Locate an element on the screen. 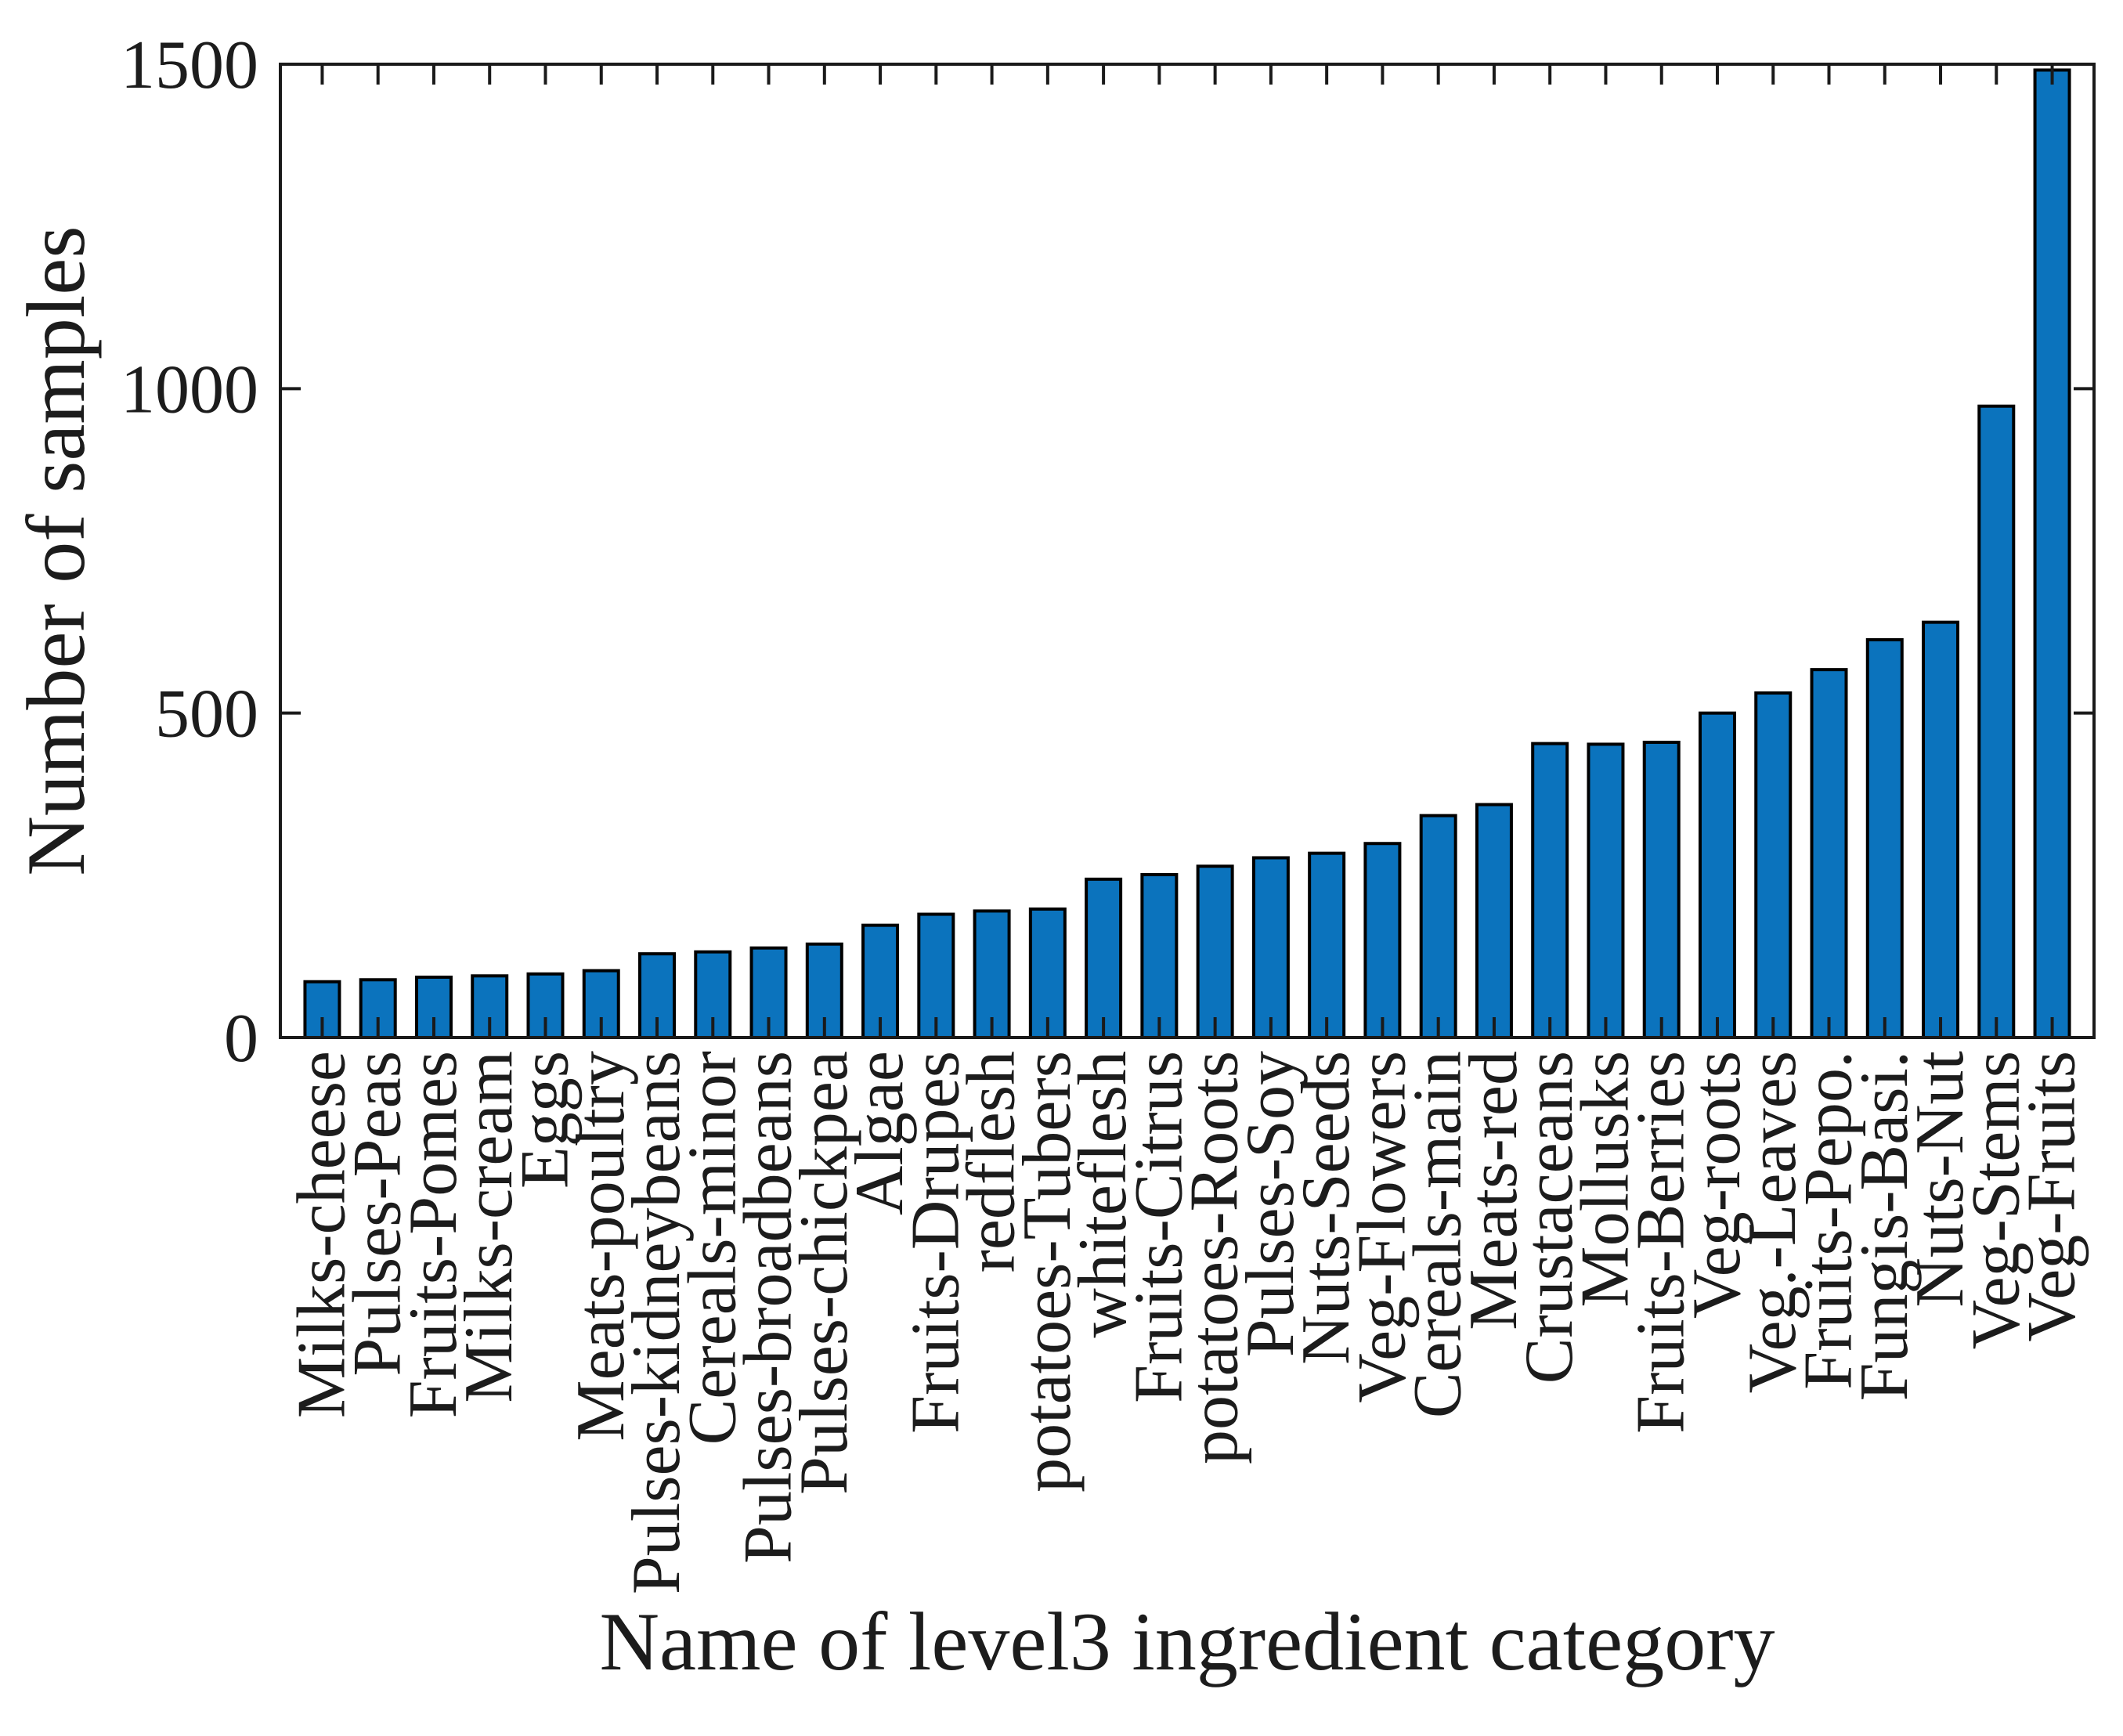  x-tick-label-Pulses-broadbeans: Pulses-broadbeans is located at coordinates (769, 1307).